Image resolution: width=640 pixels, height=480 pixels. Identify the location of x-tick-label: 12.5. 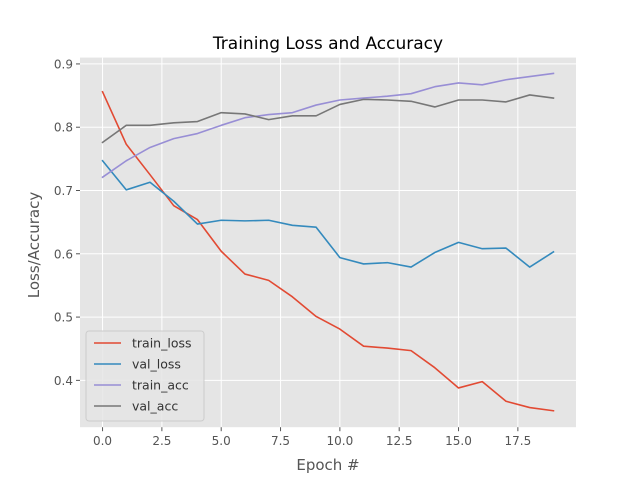
(399, 441).